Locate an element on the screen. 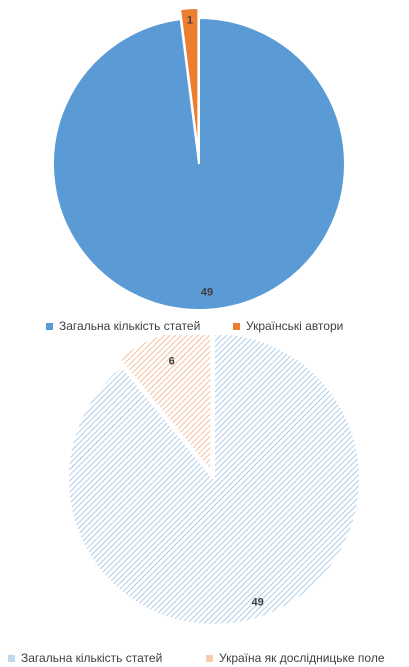 Image resolution: width=409 pixels, height=667 pixels. legend-item-total-articles-2: Загальна кількість статей is located at coordinates (85, 658).